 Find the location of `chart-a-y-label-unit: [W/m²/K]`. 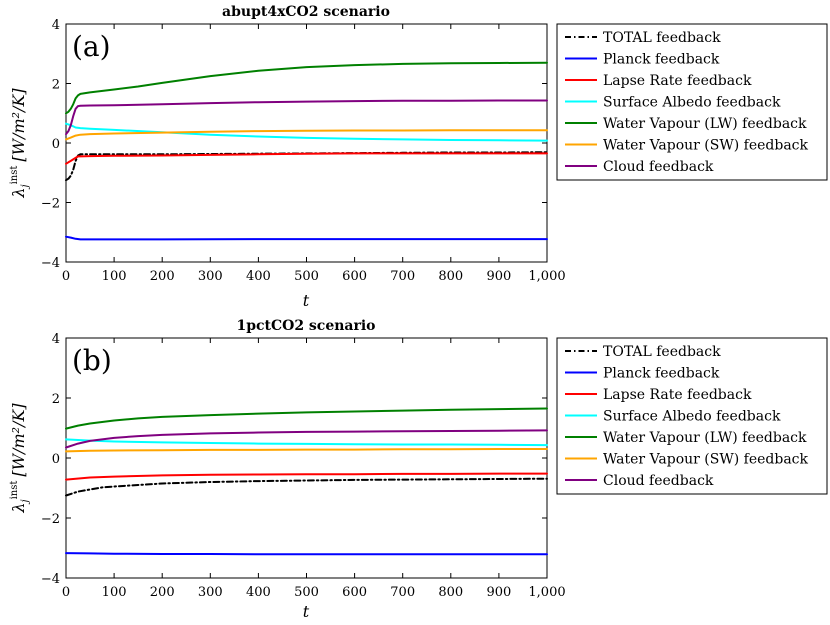

chart-a-y-label-unit: [W/m²/K] is located at coordinates (18, 125).